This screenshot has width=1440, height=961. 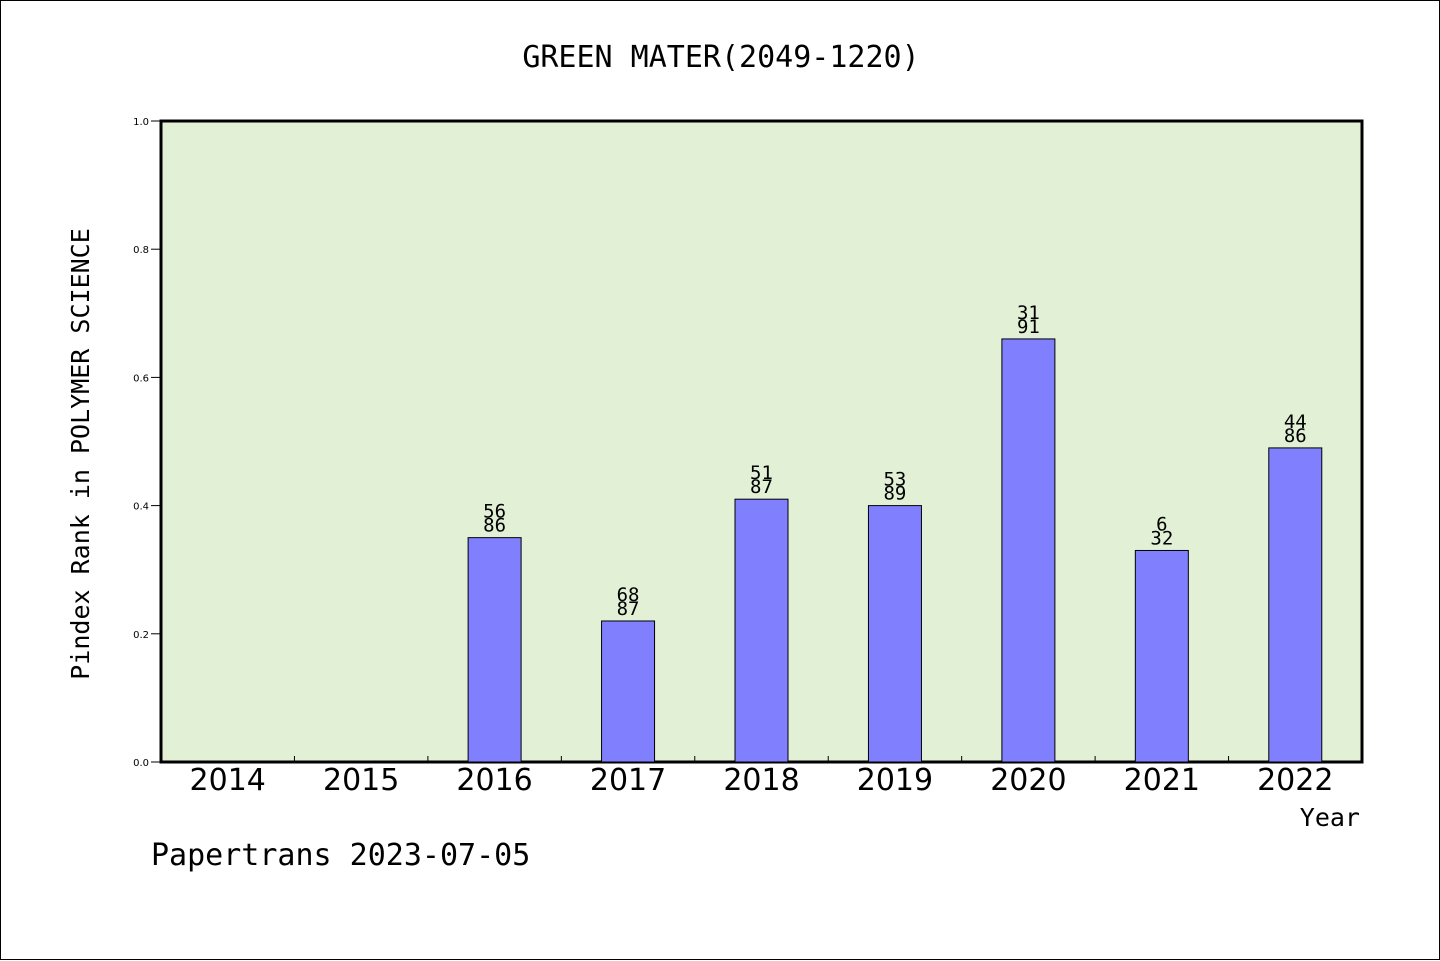 I want to click on x-tick-label-2015: 2015, so click(x=361, y=780).